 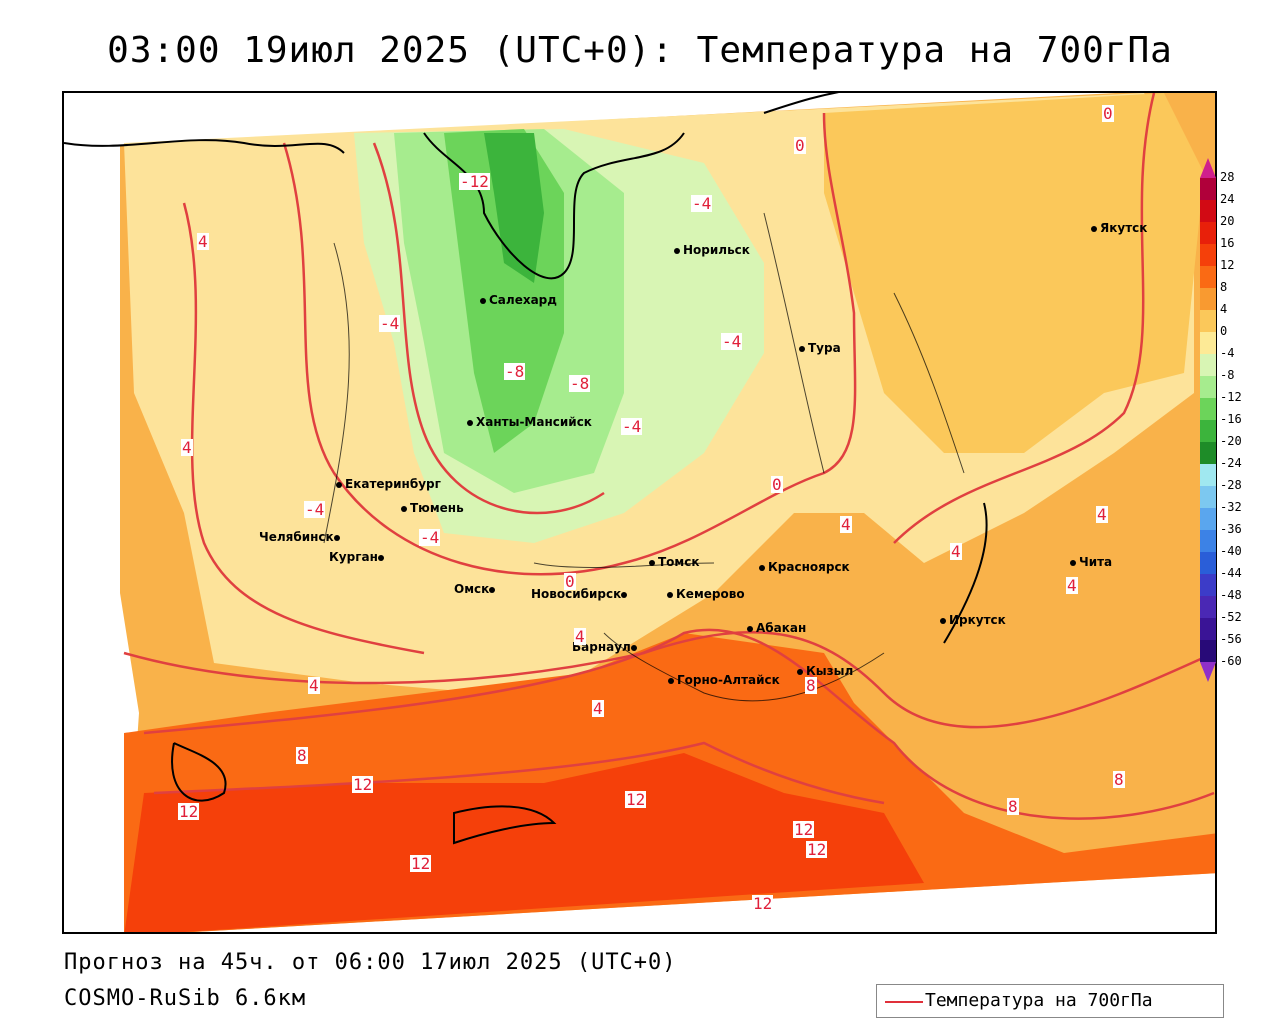 What do you see at coordinates (1227, 199) in the screenshot?
I see `colorbar-tick-label: 24` at bounding box center [1227, 199].